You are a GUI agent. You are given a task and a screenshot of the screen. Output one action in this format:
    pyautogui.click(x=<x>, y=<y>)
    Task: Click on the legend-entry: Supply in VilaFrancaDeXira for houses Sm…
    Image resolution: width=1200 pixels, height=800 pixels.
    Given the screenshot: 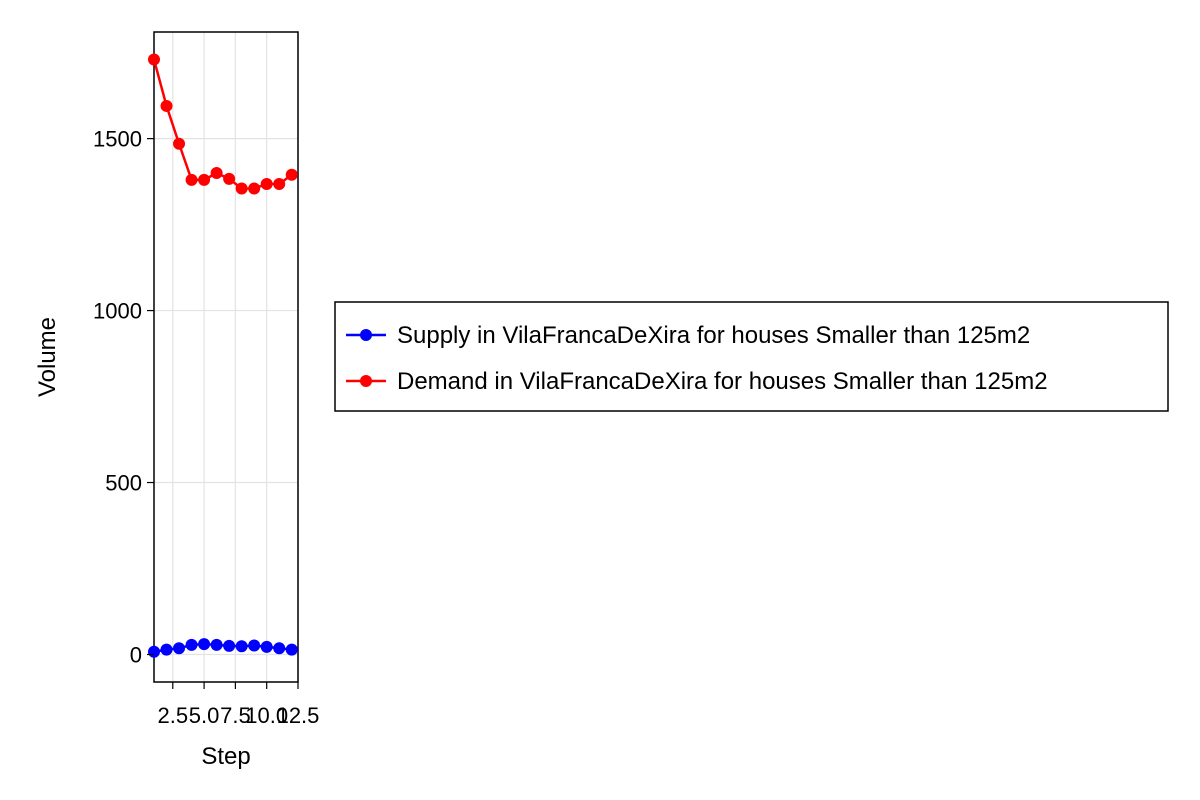 What is the action you would take?
    pyautogui.click(x=688, y=335)
    